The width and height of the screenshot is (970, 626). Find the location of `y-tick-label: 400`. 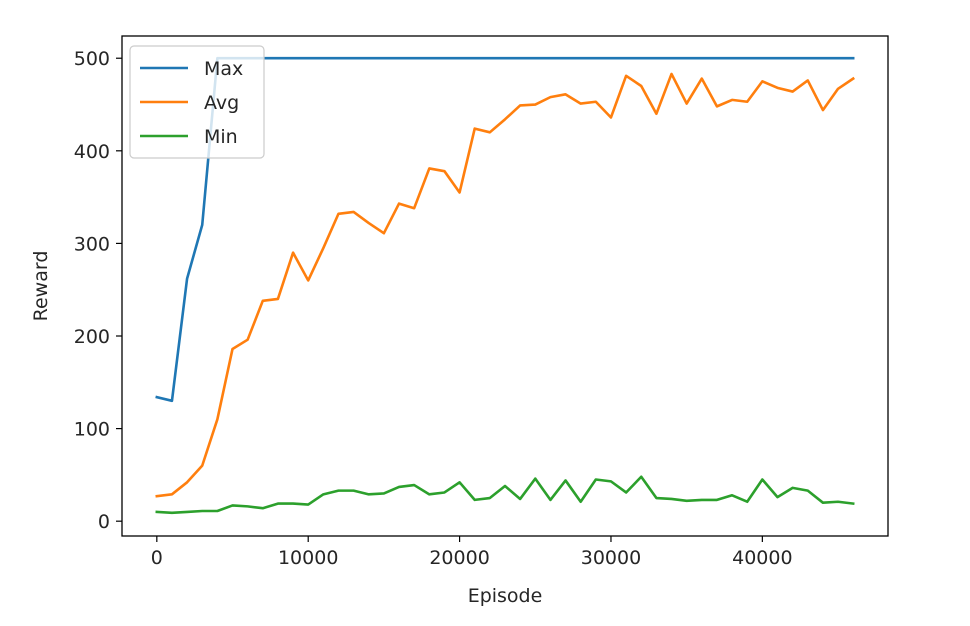

y-tick-label: 400 is located at coordinates (92, 152).